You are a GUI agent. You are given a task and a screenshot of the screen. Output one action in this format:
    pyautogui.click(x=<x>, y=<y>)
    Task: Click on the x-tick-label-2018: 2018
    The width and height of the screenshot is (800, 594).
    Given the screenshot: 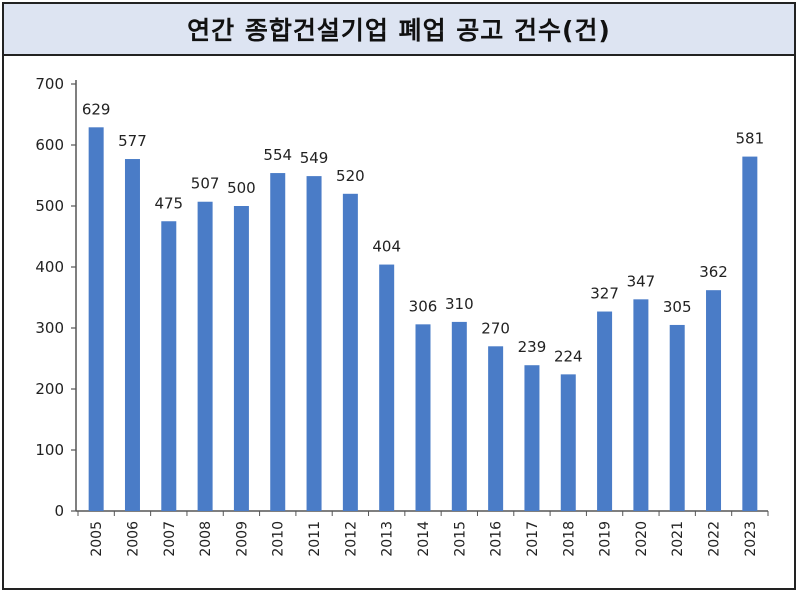 What is the action you would take?
    pyautogui.click(x=569, y=539)
    